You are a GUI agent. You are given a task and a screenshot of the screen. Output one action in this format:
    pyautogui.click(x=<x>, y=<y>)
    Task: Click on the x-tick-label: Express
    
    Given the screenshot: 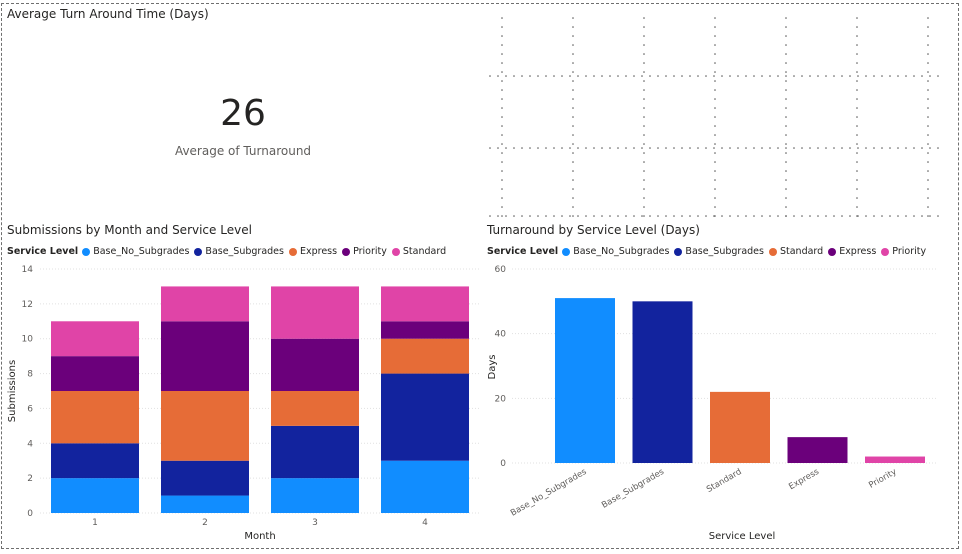 What is the action you would take?
    pyautogui.click(x=804, y=480)
    